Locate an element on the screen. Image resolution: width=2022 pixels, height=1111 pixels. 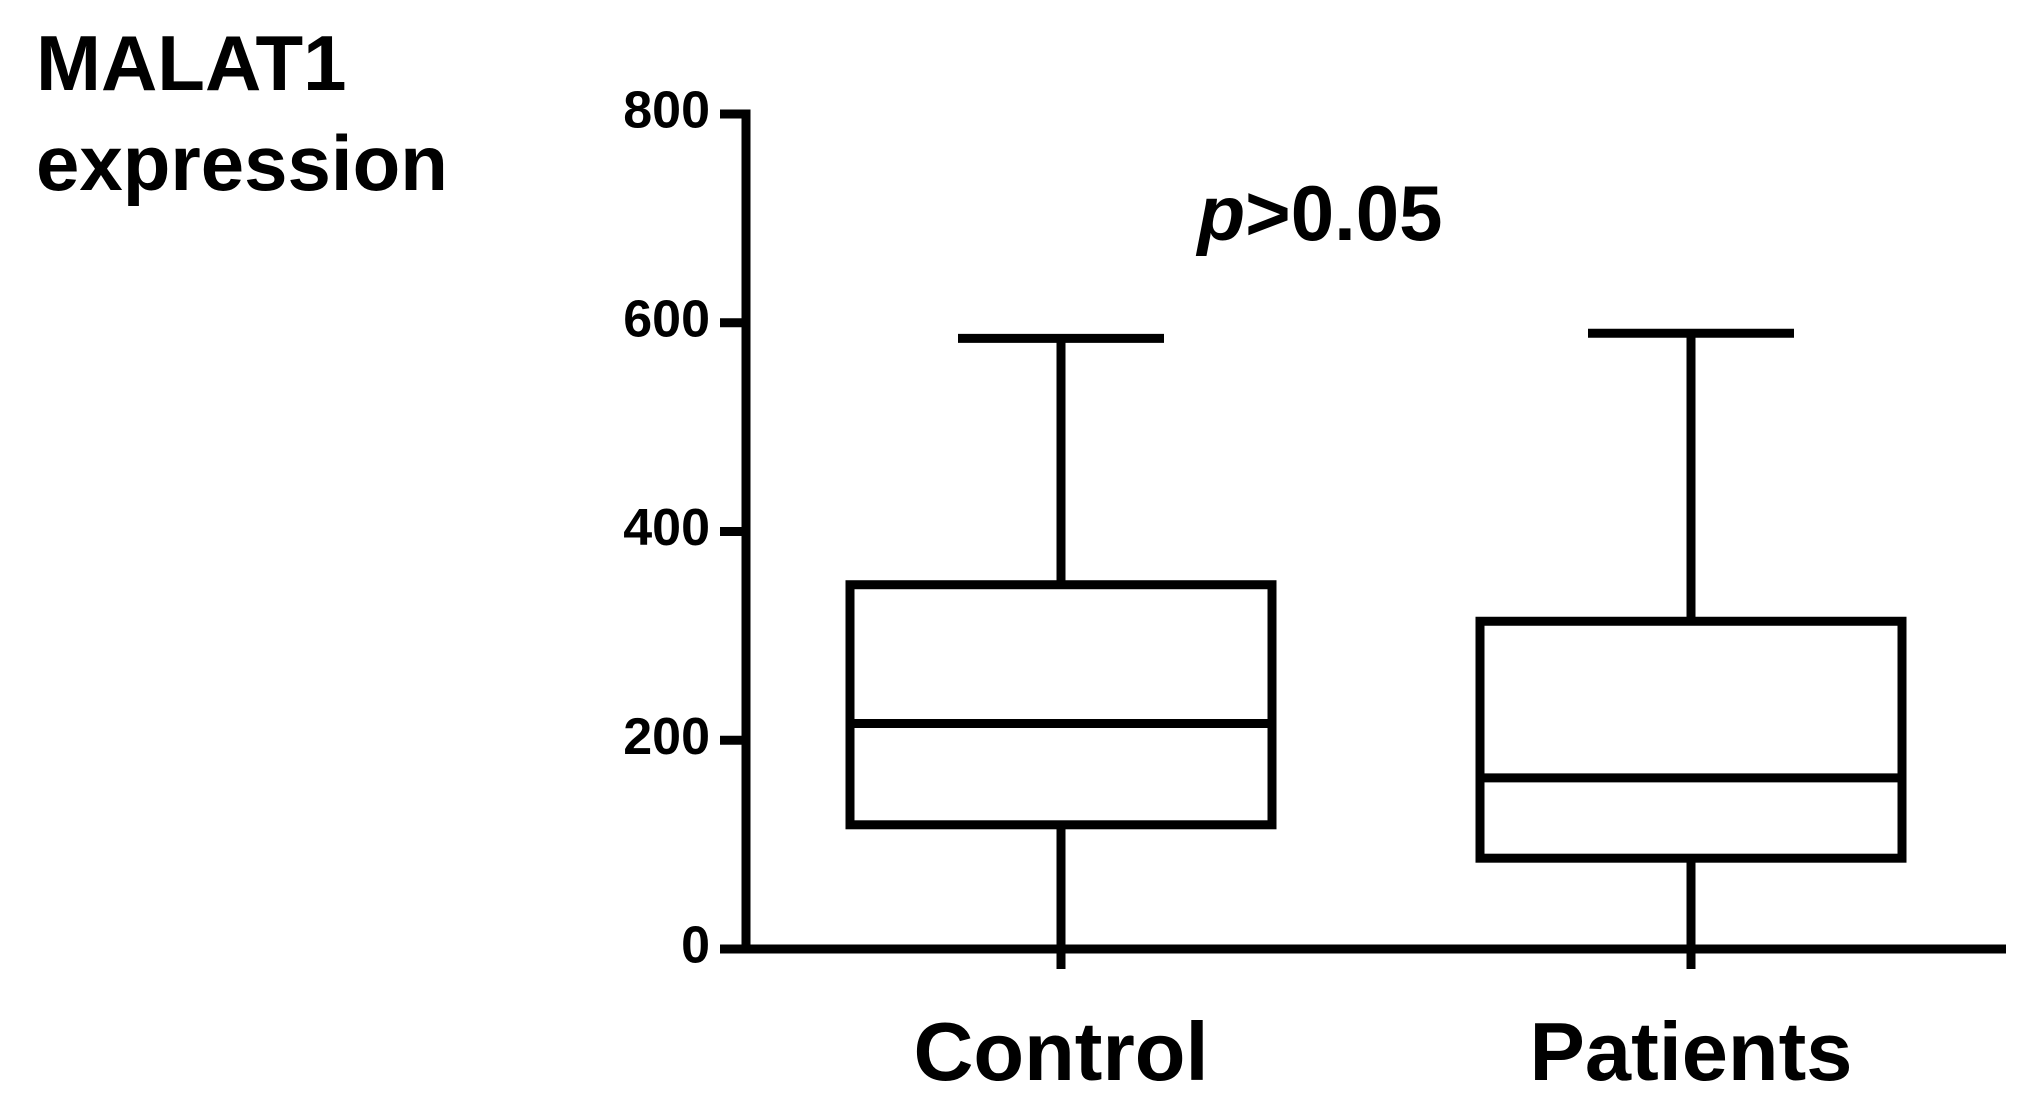
y-tick-label: 800 is located at coordinates (666, 111).